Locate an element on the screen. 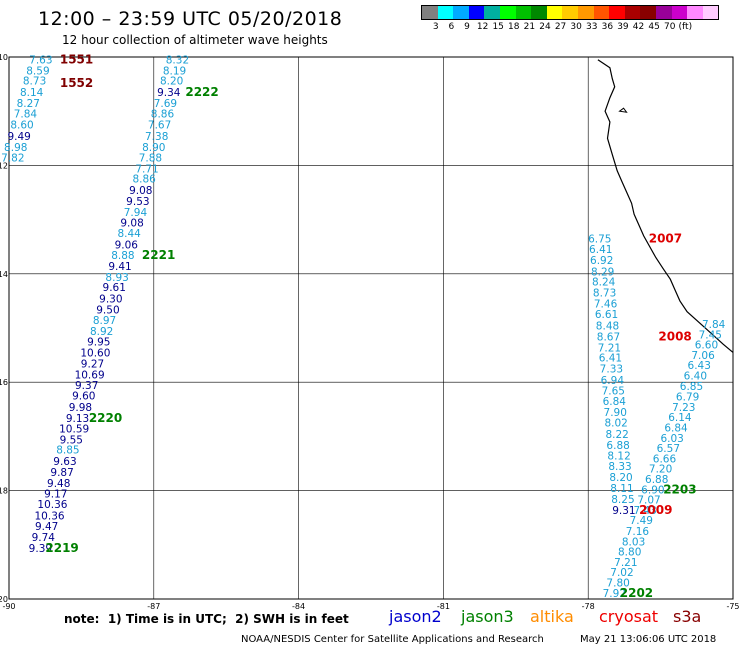 This screenshot has width=740, height=650. wave-height-value: 9.06 is located at coordinates (127, 245).